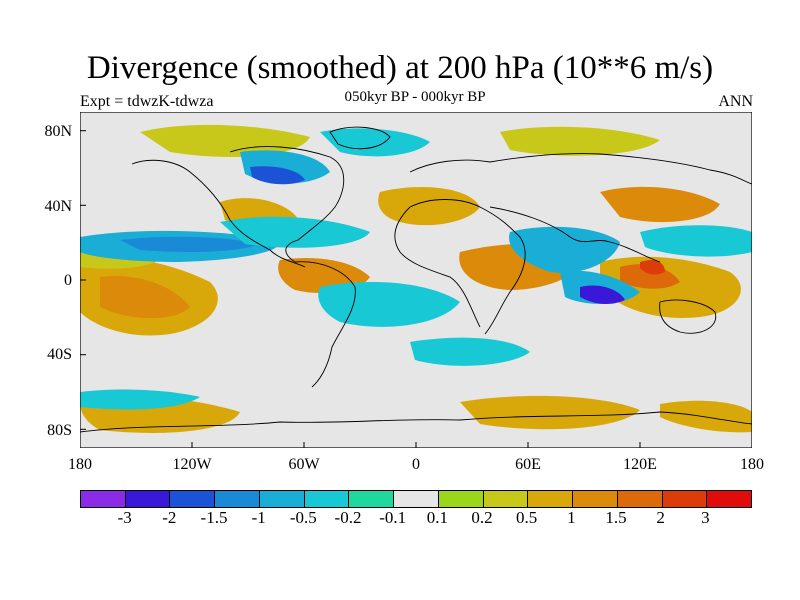 The image size is (800, 600). I want to click on coast-antarctica, so click(416, 422).